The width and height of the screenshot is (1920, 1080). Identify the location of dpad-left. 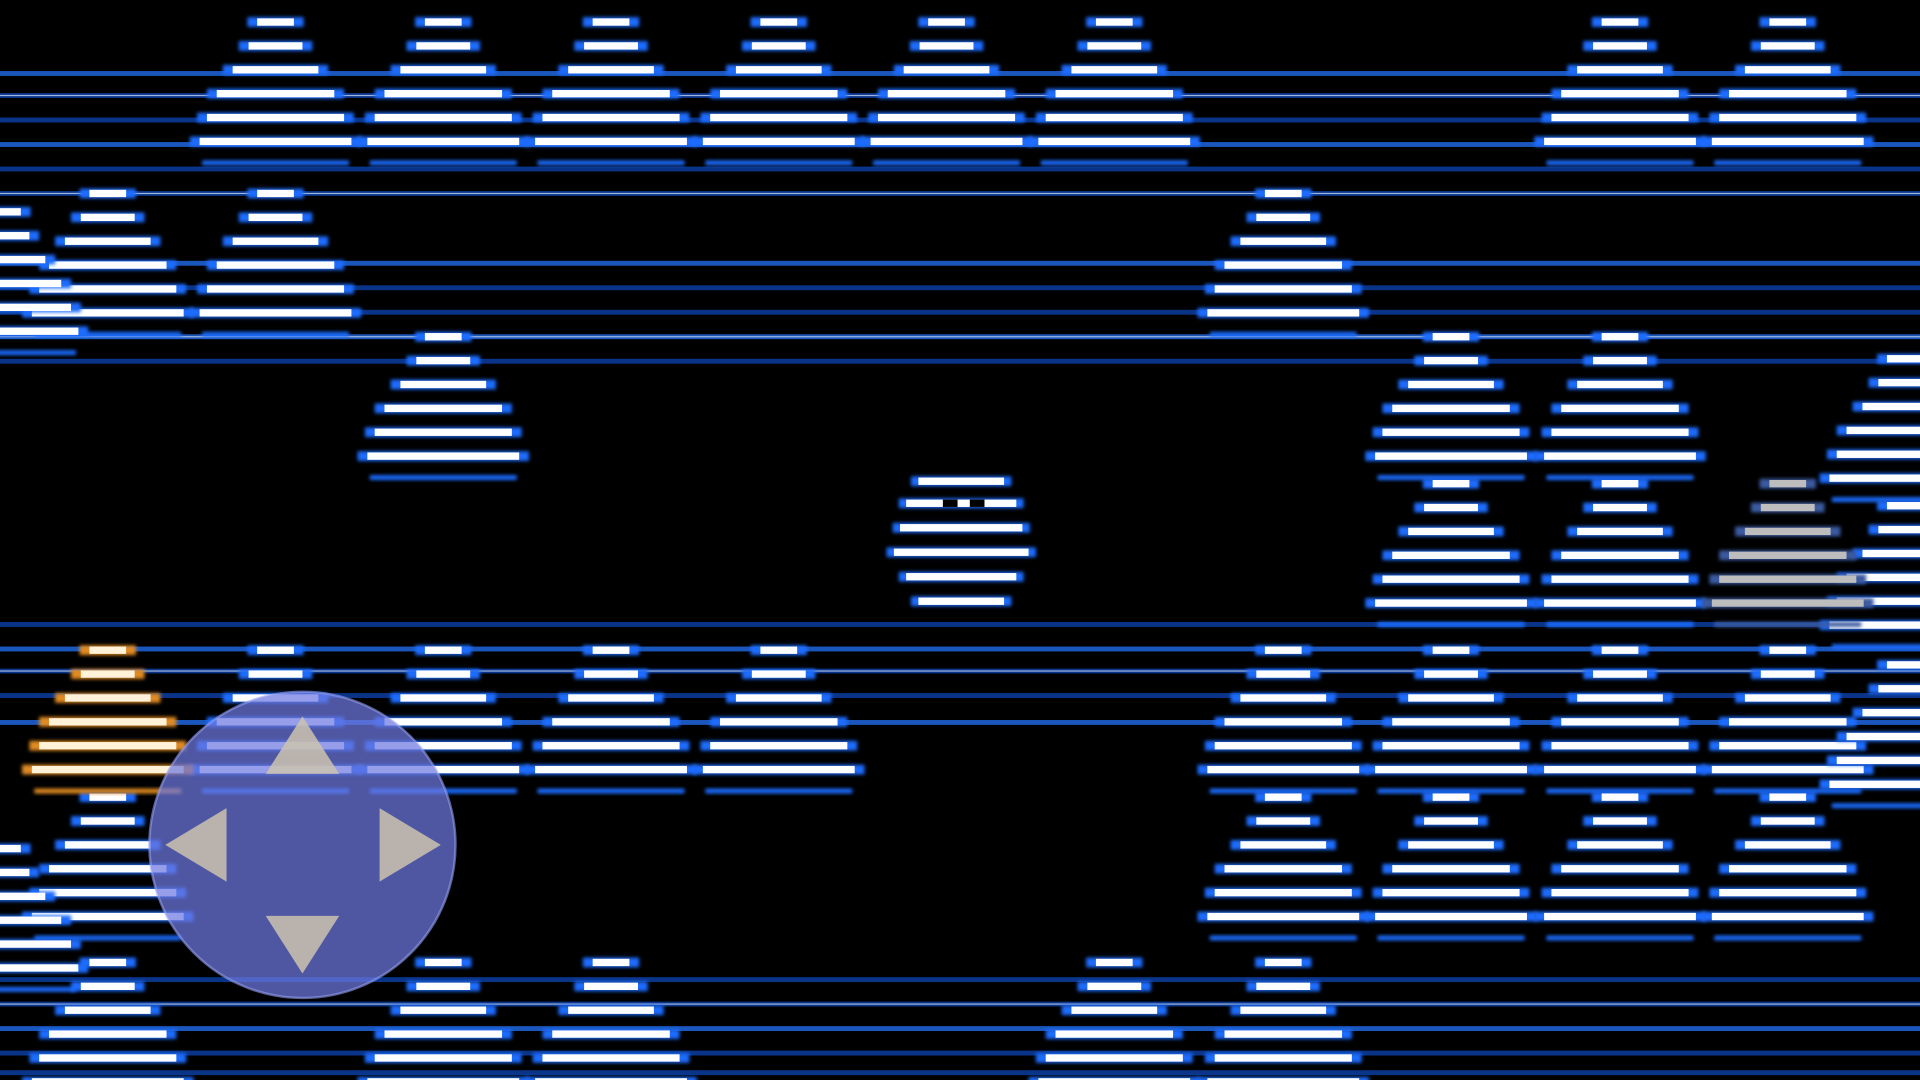
(196, 845).